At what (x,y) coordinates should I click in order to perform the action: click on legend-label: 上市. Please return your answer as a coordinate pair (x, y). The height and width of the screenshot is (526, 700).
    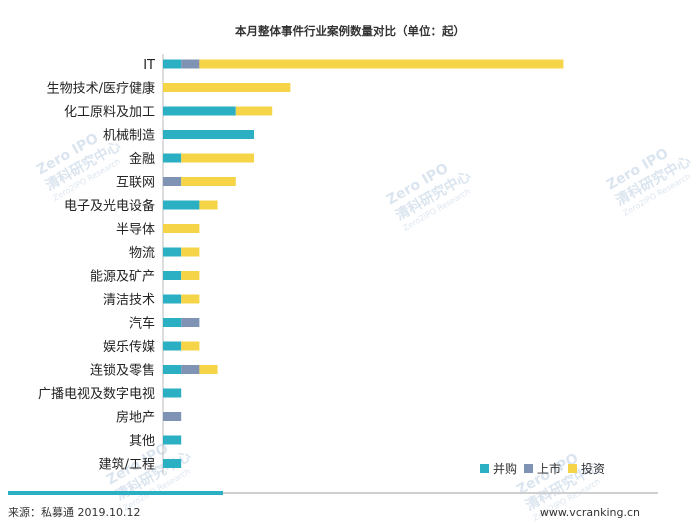
    Looking at the image, I should click on (549, 468).